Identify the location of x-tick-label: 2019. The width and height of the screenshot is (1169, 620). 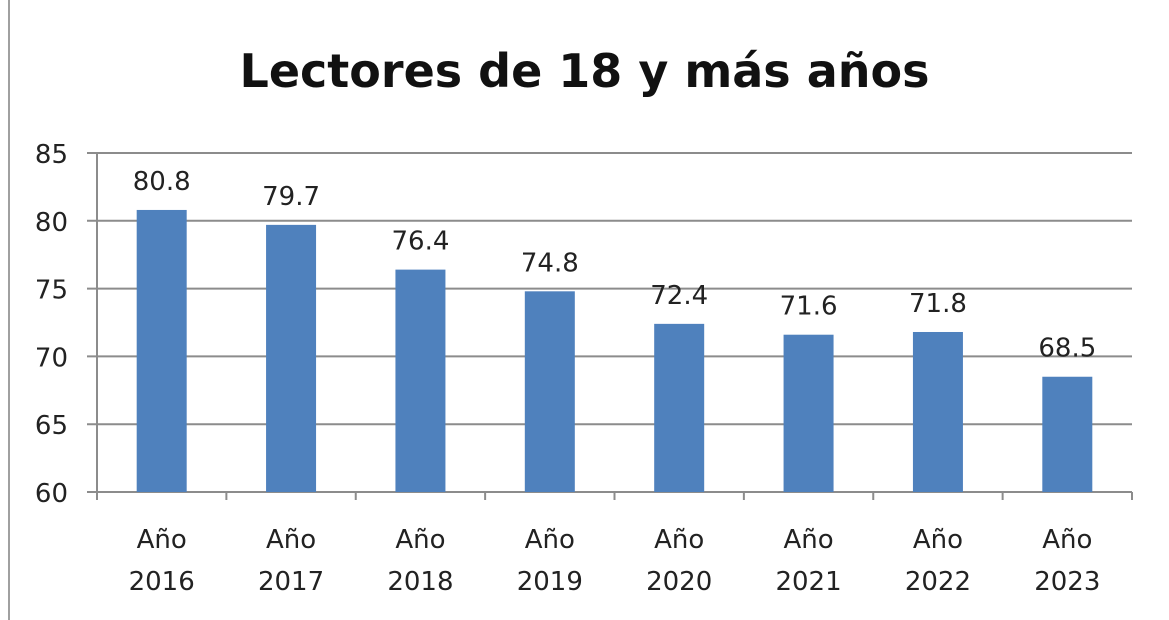
(550, 582).